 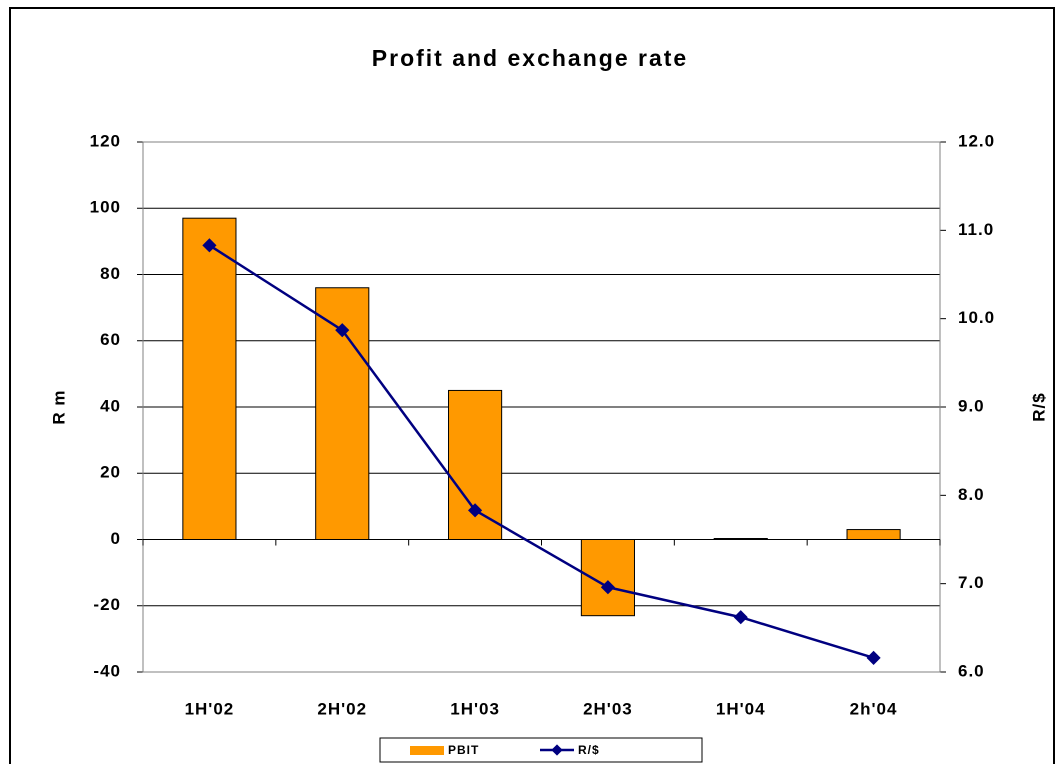 What do you see at coordinates (342, 708) in the screenshot?
I see `x-tick-label: 2H'02` at bounding box center [342, 708].